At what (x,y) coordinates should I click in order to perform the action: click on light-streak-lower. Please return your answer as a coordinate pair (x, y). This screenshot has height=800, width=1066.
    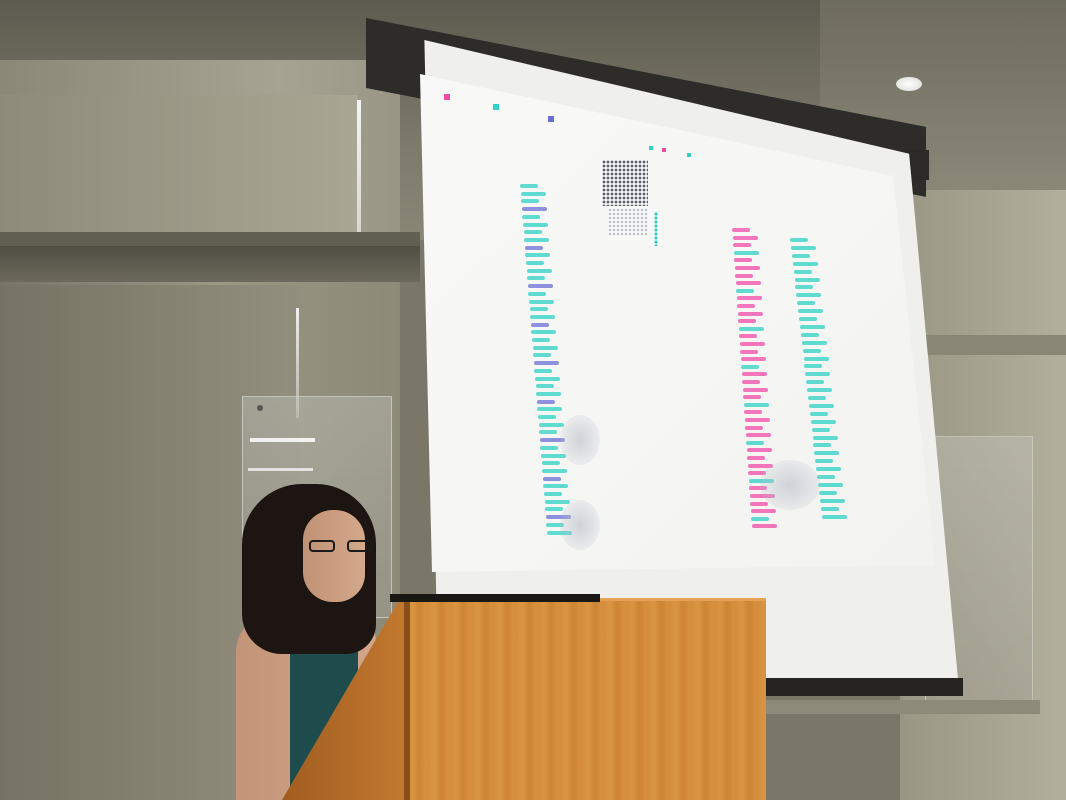
    Looking at the image, I should click on (297, 363).